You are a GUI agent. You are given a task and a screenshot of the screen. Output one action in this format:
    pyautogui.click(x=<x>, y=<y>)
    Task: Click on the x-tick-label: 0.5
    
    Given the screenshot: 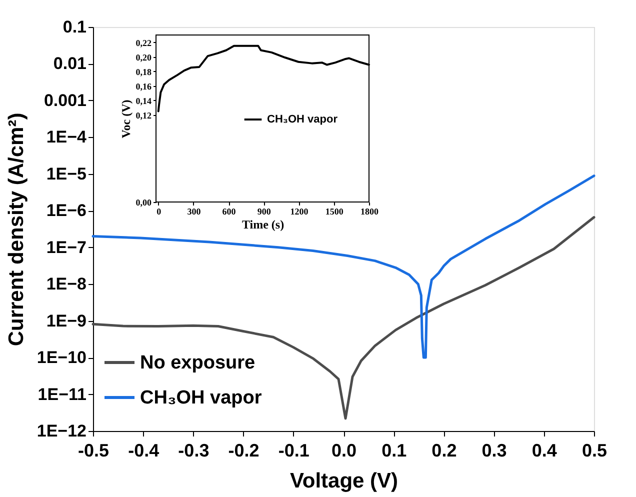 What is the action you would take?
    pyautogui.click(x=595, y=450)
    